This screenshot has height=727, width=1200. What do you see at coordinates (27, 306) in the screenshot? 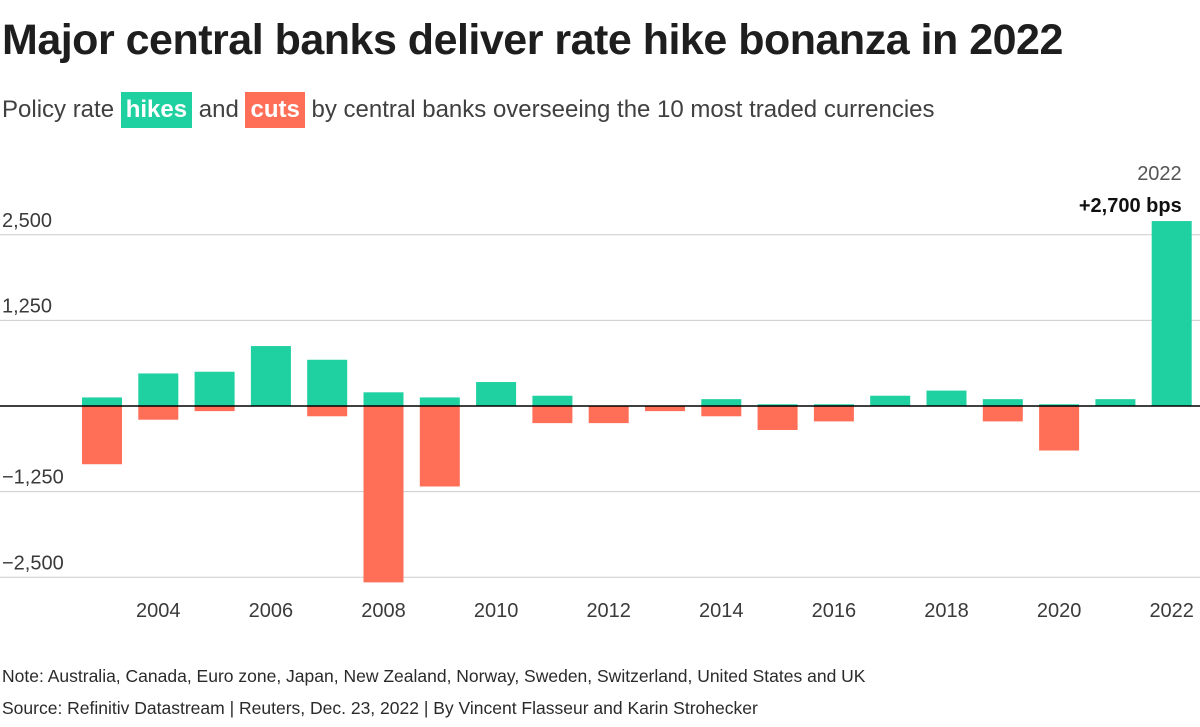
I see `y-tick-label: 1,250` at bounding box center [27, 306].